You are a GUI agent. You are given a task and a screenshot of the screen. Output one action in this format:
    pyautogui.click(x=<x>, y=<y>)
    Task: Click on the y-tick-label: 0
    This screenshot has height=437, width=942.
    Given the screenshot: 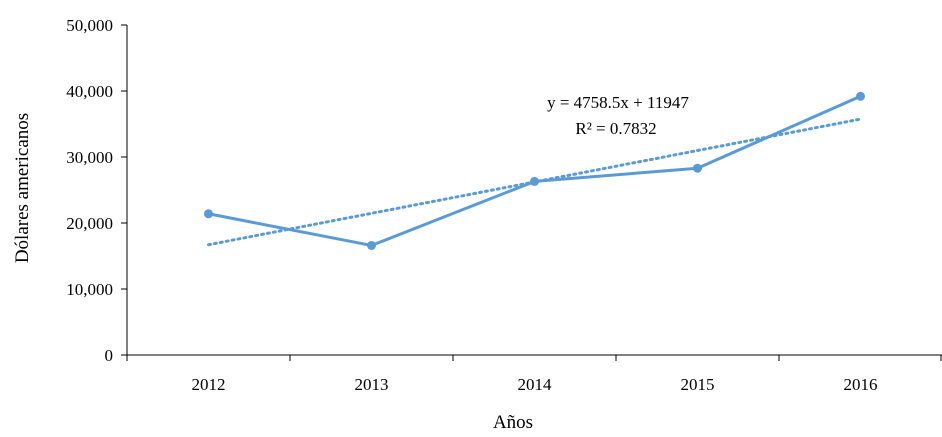 What is the action you would take?
    pyautogui.click(x=109, y=355)
    